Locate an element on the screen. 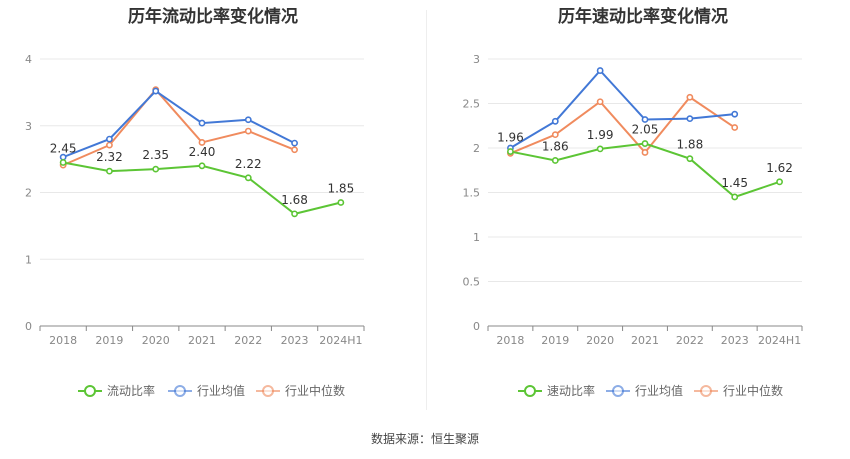  data-label: 2.22 is located at coordinates (248, 164).